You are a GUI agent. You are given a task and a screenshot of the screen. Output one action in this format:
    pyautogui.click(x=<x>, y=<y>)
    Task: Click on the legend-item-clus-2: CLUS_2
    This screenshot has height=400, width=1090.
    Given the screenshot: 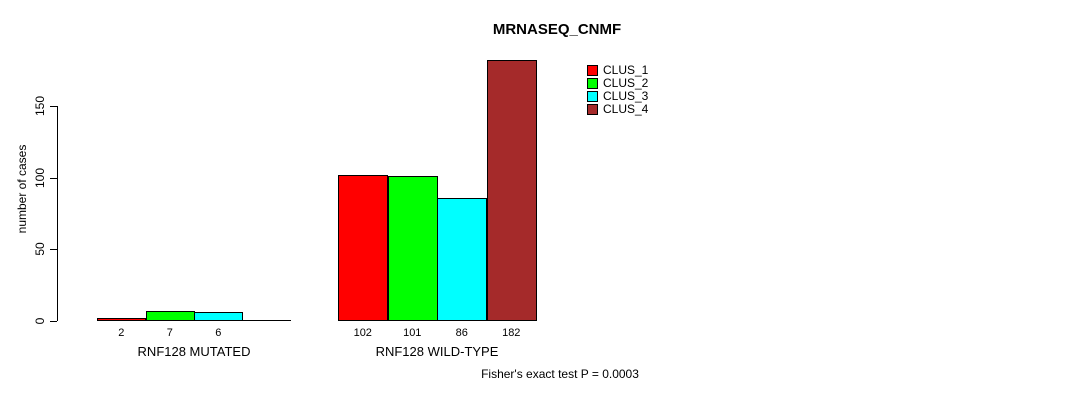 What is the action you would take?
    pyautogui.click(x=617, y=83)
    